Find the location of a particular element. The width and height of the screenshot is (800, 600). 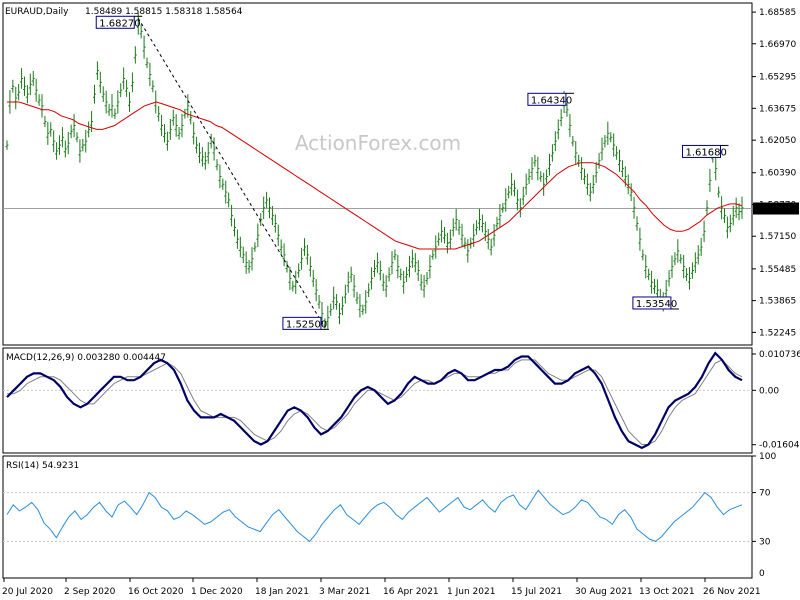

price-tick-label: 1.68585 is located at coordinates (777, 13).